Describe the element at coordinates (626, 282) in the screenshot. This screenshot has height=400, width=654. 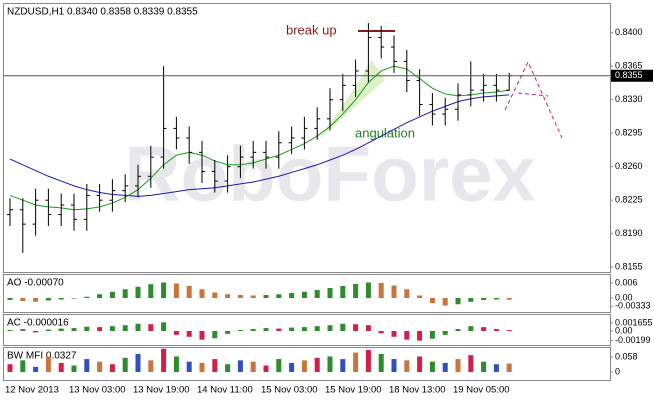
I see `y-tick-label: 0.006` at that location.